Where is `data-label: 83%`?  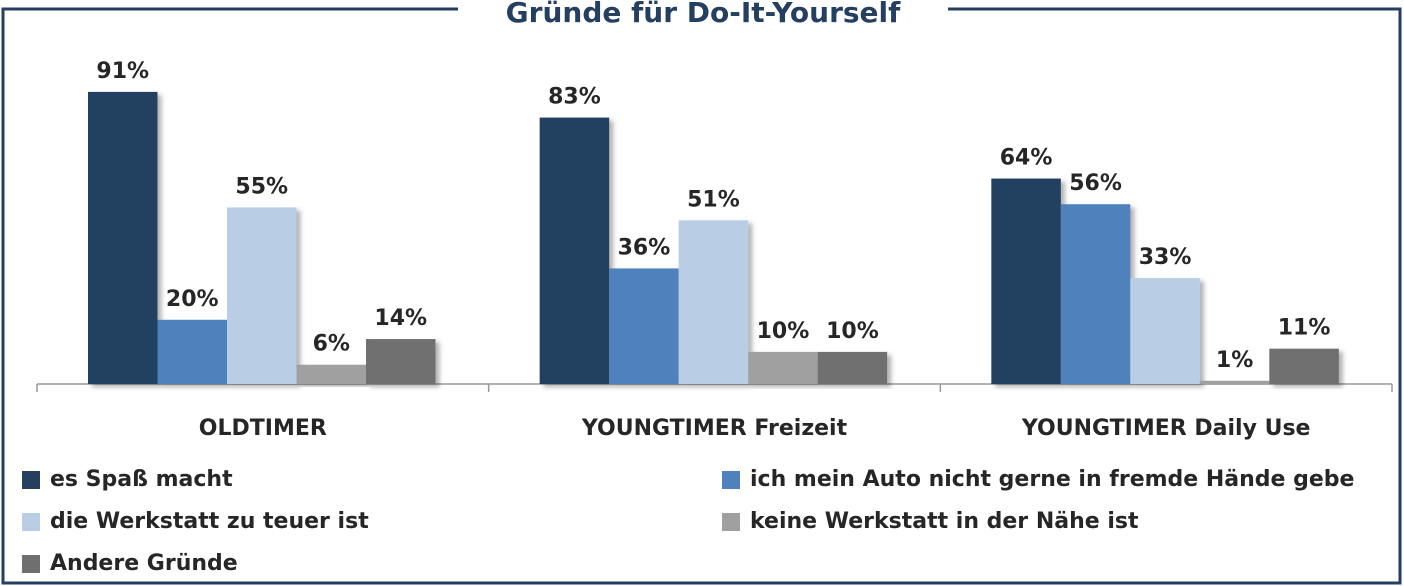
data-label: 83% is located at coordinates (574, 97).